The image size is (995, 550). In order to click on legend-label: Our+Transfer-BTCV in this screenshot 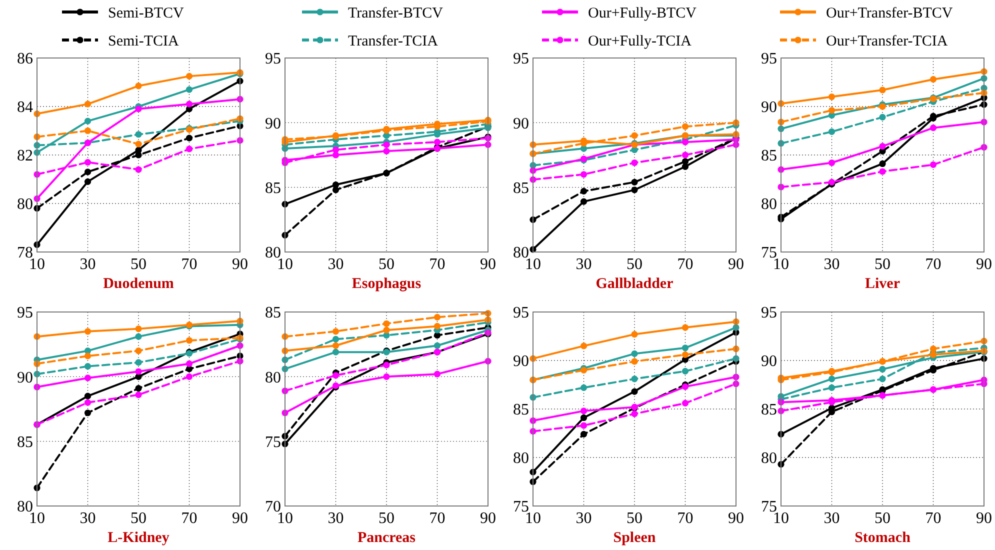, I will do `click(889, 13)`.